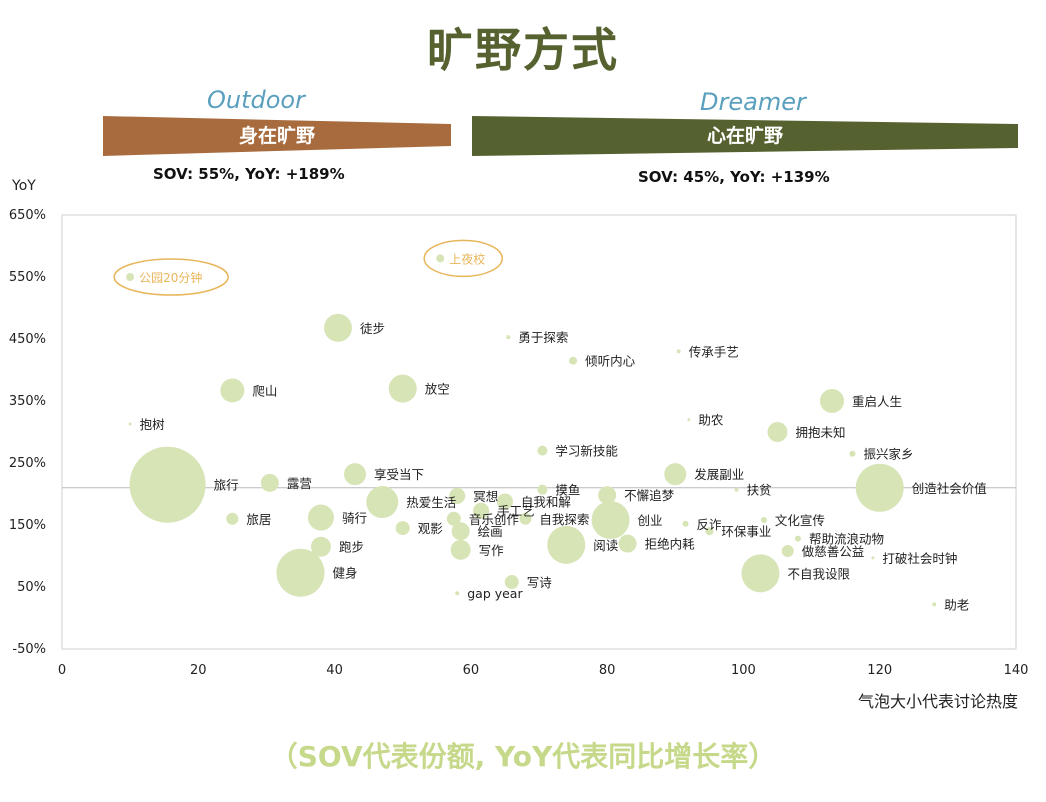 This screenshot has height=802, width=1046. I want to click on outdoor-english-label: Outdoor, so click(256, 100).